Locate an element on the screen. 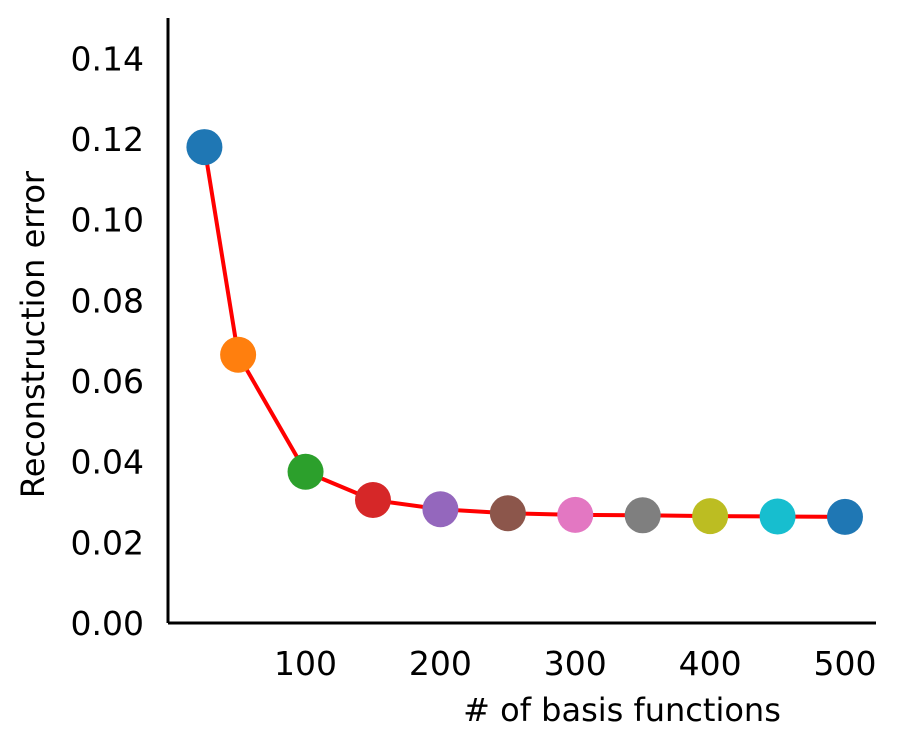  y-tick-labels: 0.00 0.02 0.04 0.06 0.08 0.10 0.12 0.14 is located at coordinates (107, 341).